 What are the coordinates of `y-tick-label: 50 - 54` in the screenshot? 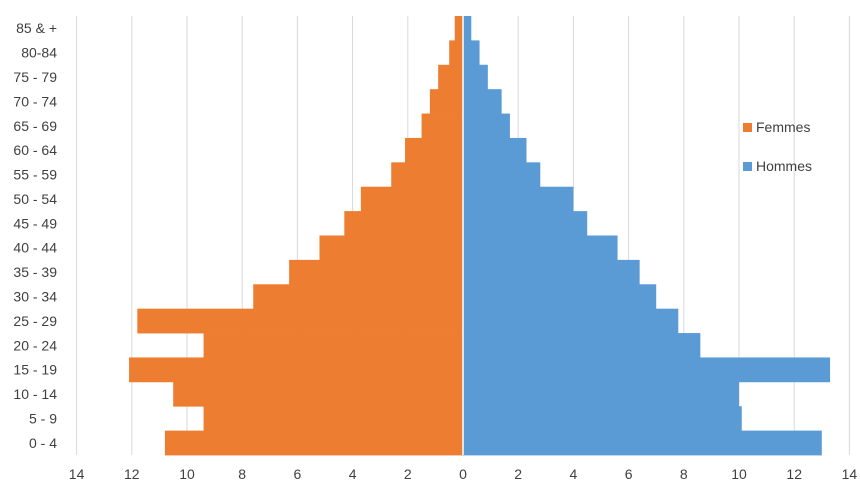 It's located at (35, 199).